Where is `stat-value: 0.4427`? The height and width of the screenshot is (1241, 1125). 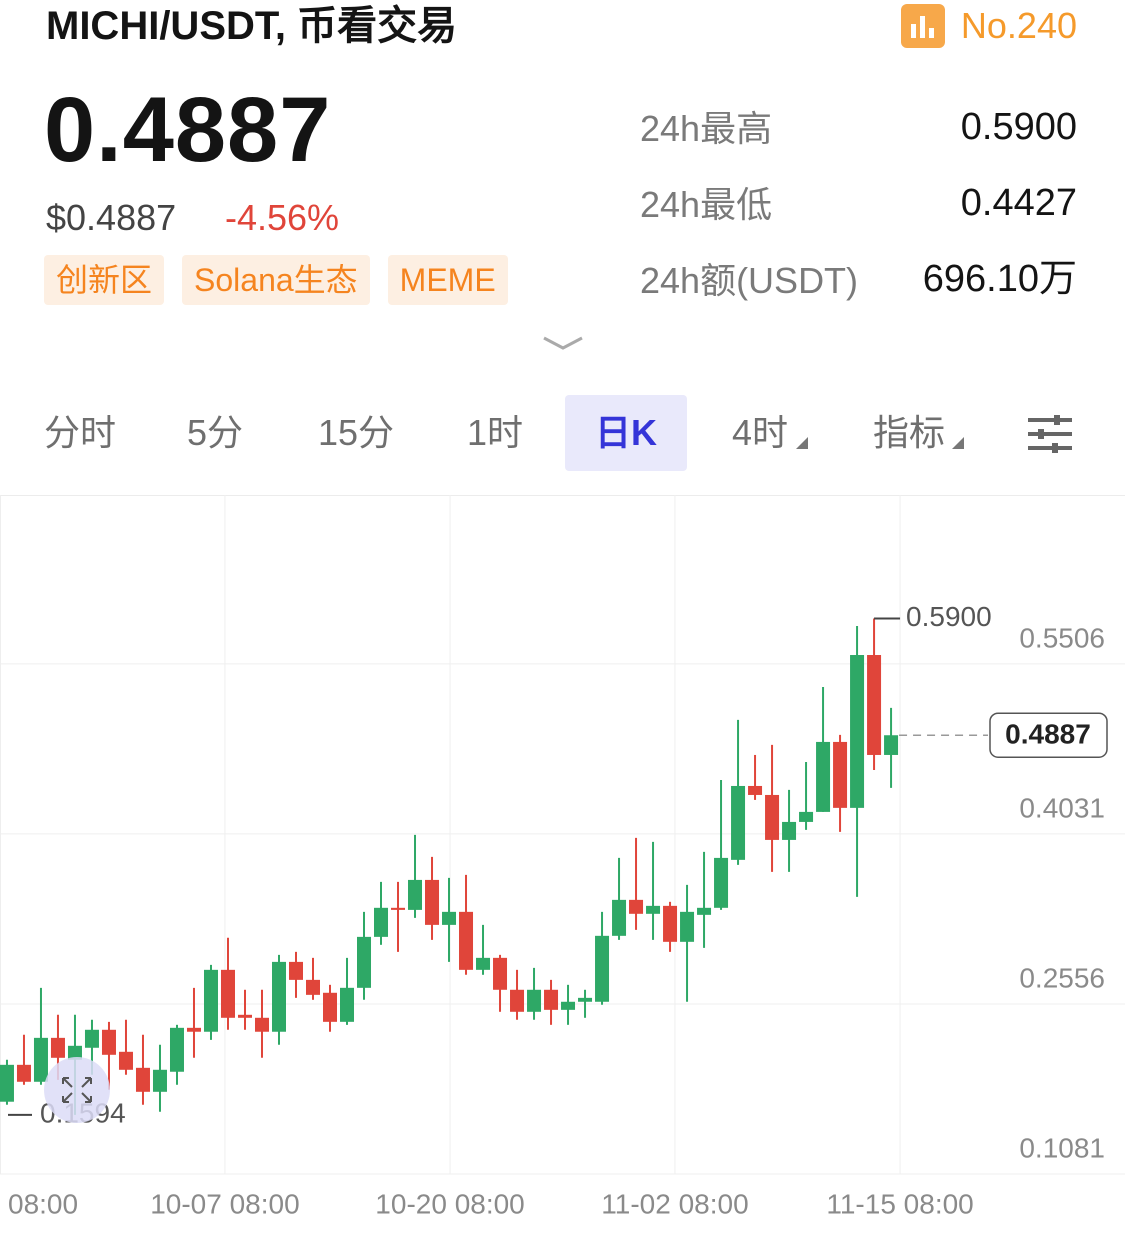 stat-value: 0.4427 is located at coordinates (1018, 203).